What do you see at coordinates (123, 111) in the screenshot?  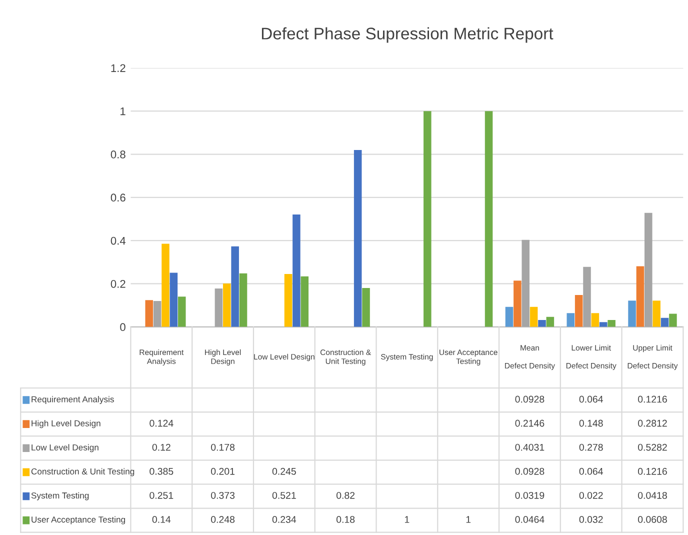 I see `y-tick-label: 1` at bounding box center [123, 111].